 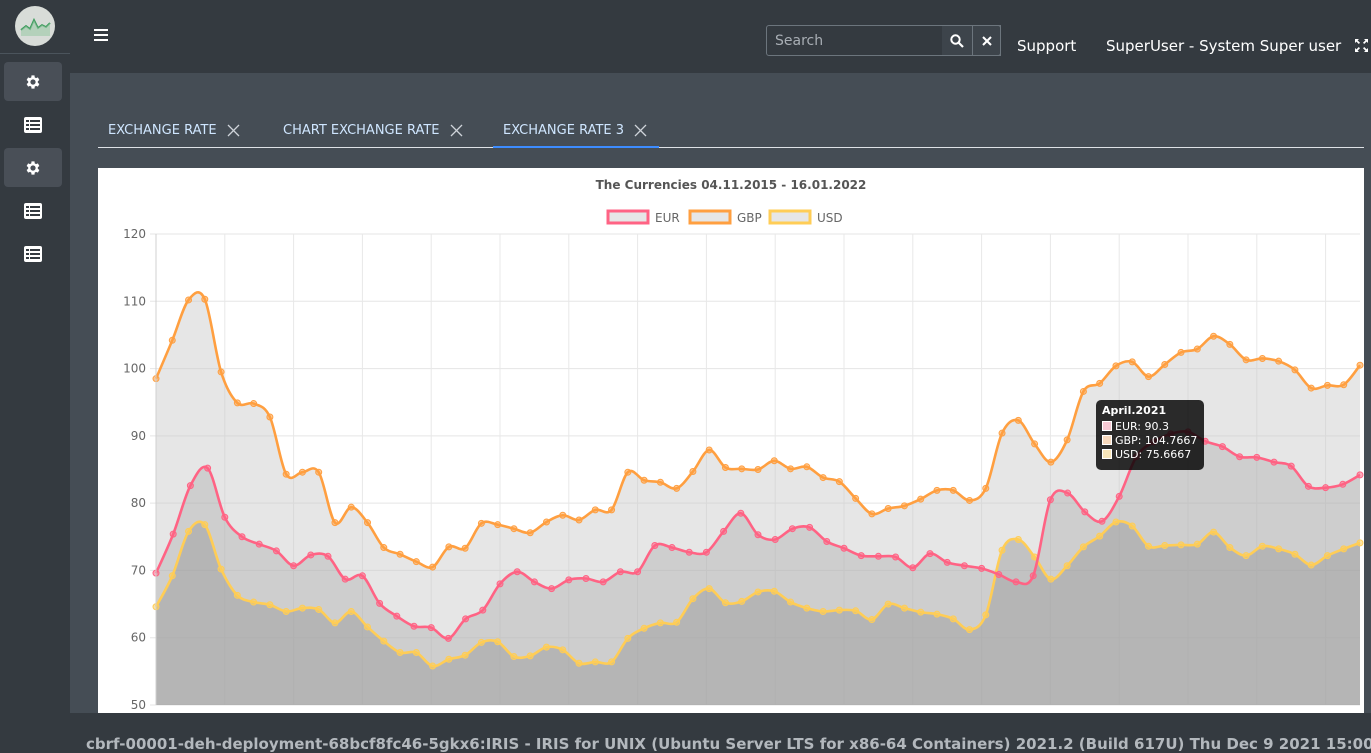 I want to click on user-menu: SuperUser - System Super user, so click(x=1224, y=46).